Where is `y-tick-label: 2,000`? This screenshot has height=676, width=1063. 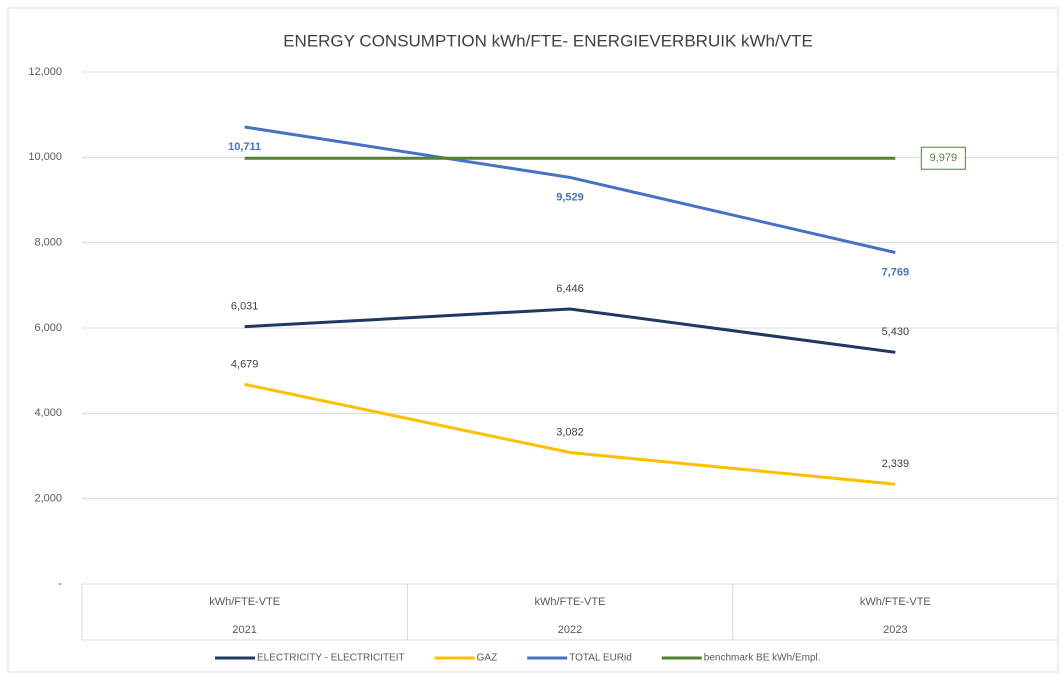 y-tick-label: 2,000 is located at coordinates (48, 499).